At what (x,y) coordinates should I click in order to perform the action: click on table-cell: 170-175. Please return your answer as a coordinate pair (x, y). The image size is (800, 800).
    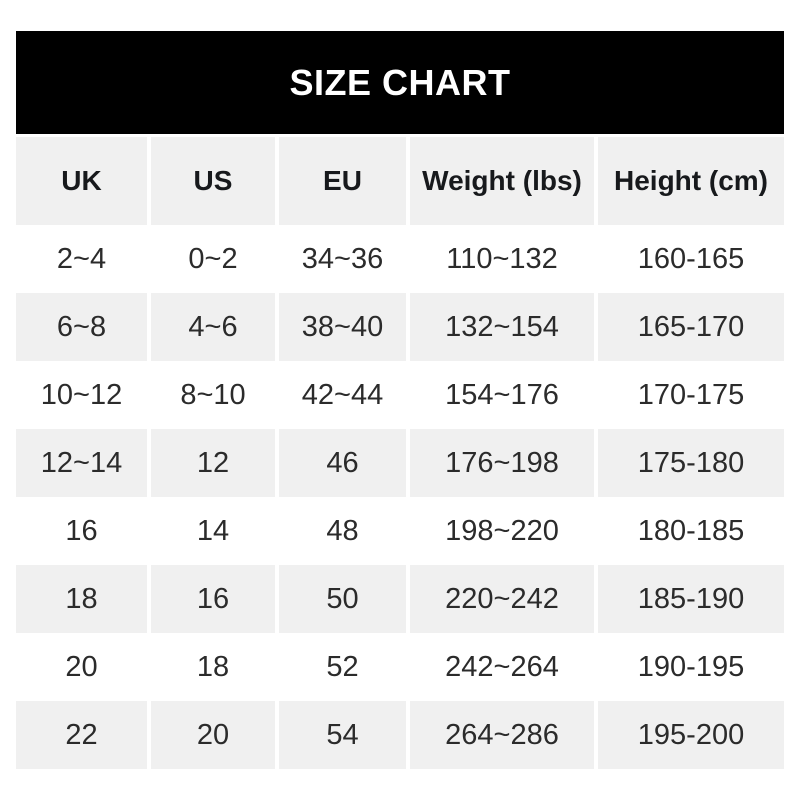
    Looking at the image, I should click on (691, 395).